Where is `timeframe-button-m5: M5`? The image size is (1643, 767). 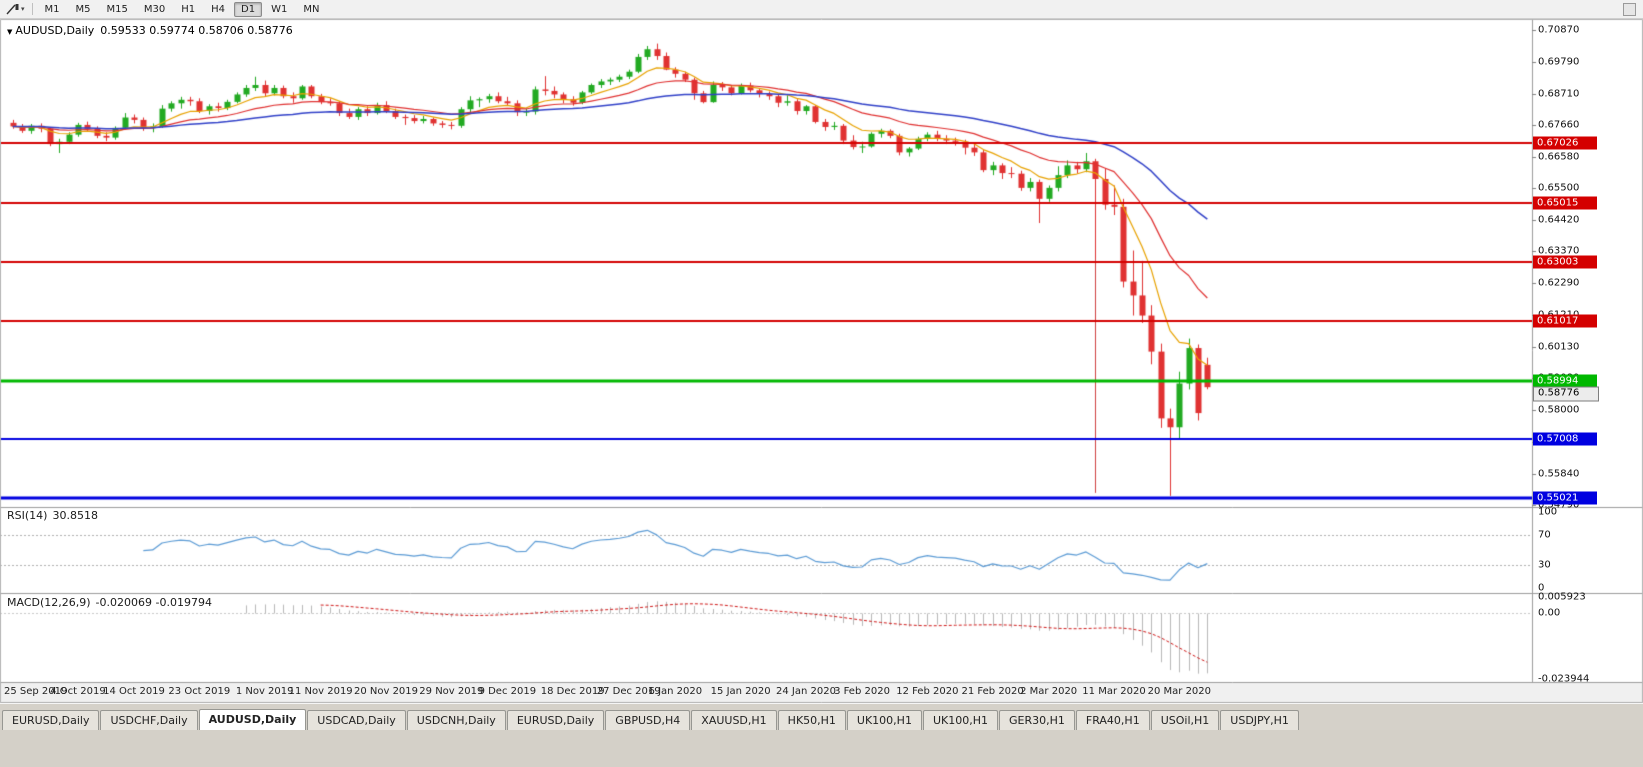
timeframe-button-m5: M5 is located at coordinates (83, 9).